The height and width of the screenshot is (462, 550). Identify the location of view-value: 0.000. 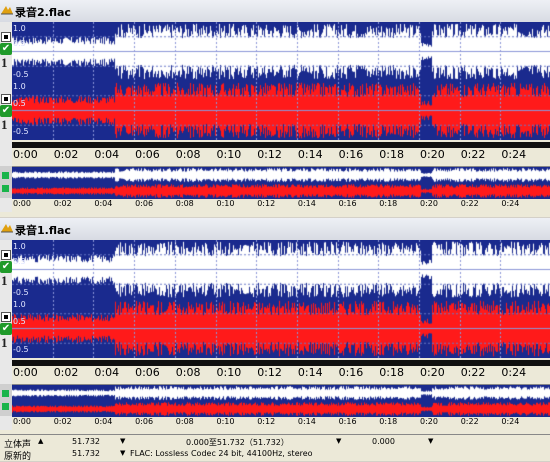
(383, 441).